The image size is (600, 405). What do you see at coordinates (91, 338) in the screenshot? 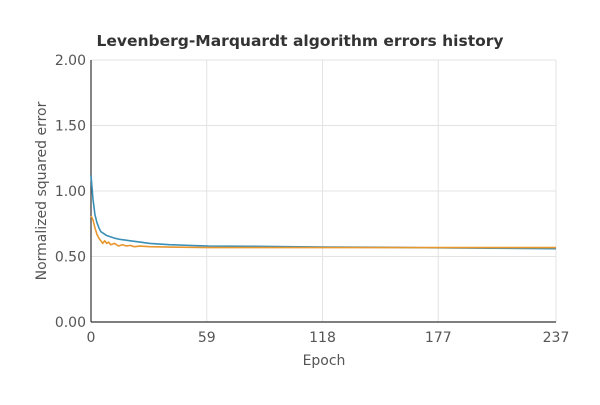
I see `x-tick-label: 0` at bounding box center [91, 338].